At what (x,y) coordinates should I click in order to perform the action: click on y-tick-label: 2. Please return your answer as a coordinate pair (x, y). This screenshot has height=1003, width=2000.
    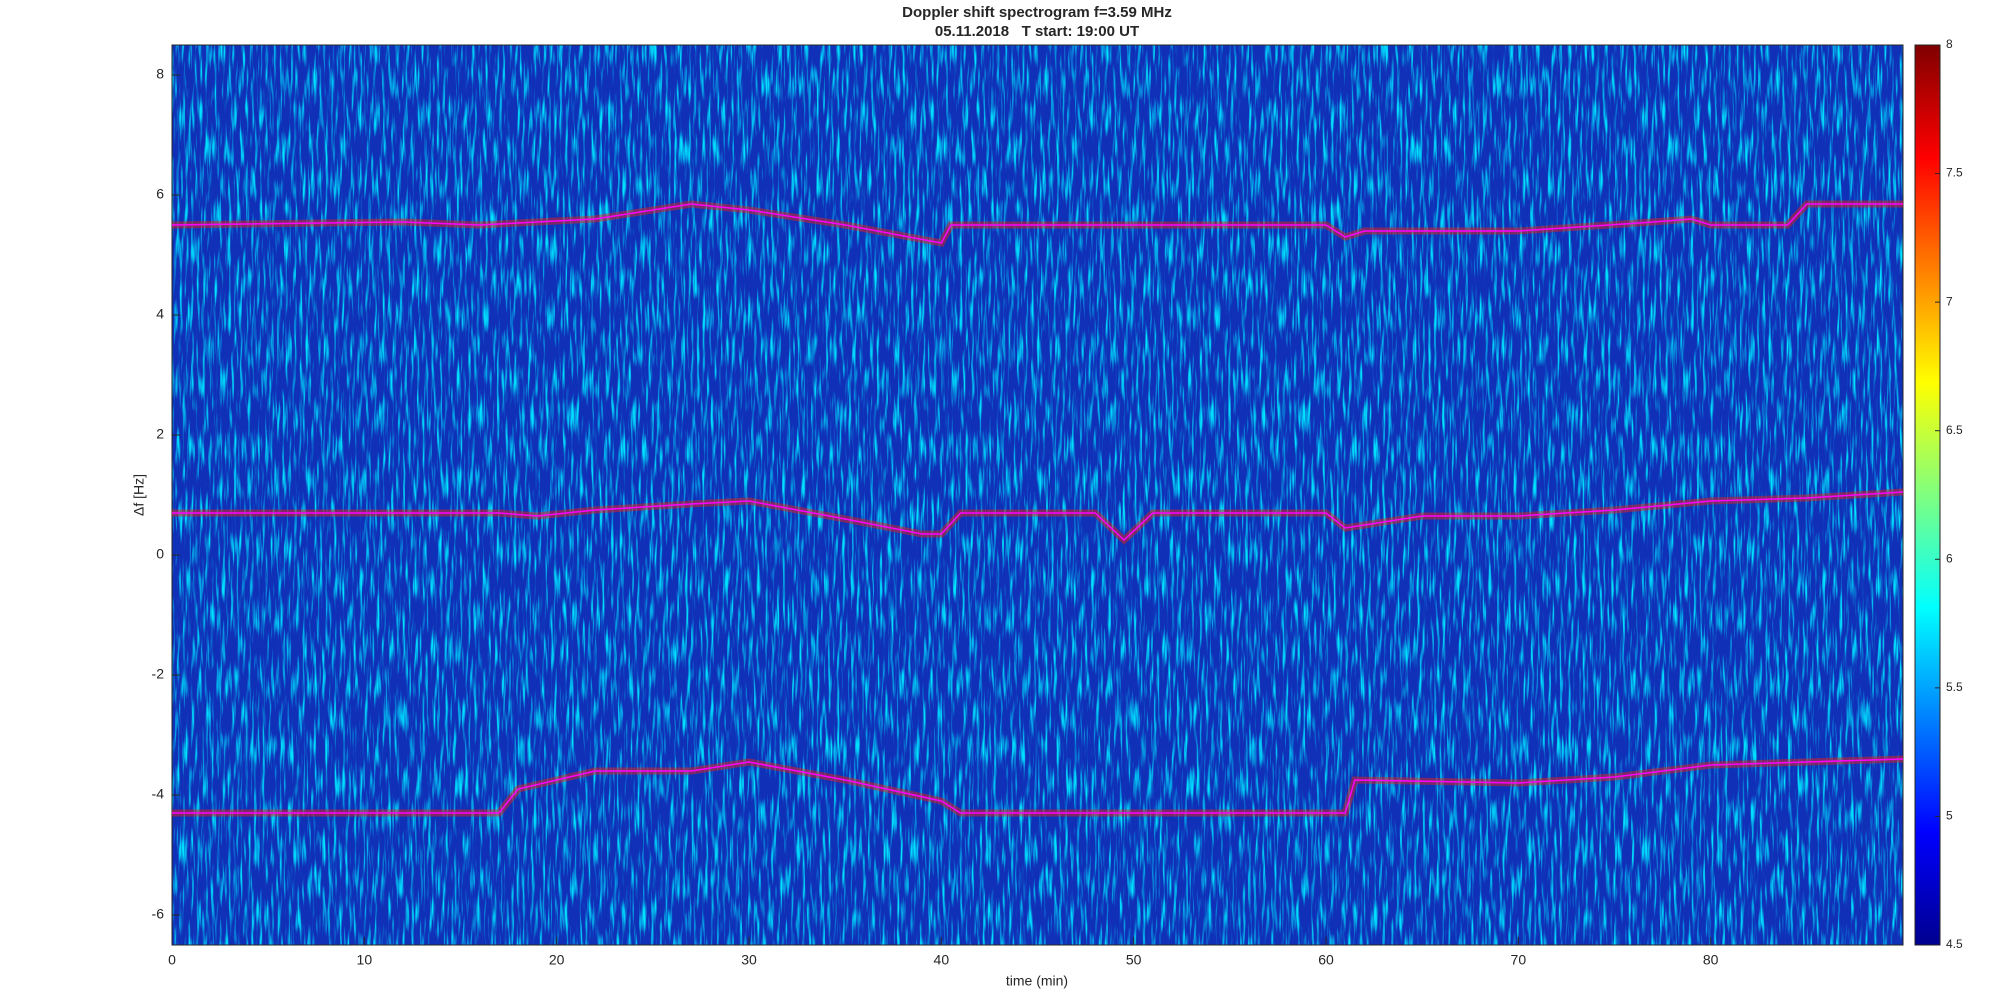
    Looking at the image, I should click on (160, 434).